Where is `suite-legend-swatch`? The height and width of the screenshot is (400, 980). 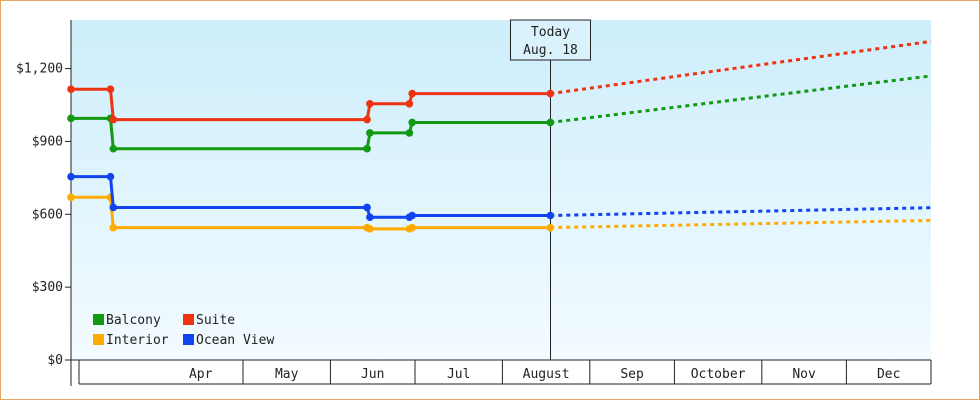 suite-legend-swatch is located at coordinates (188, 319).